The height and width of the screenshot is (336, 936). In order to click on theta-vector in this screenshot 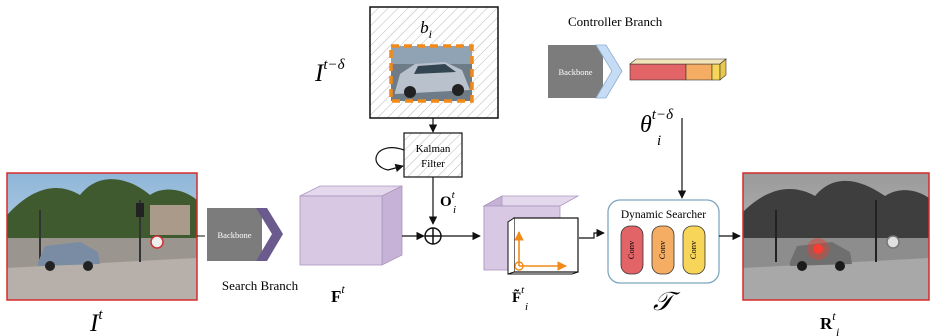, I will do `click(678, 69)`.